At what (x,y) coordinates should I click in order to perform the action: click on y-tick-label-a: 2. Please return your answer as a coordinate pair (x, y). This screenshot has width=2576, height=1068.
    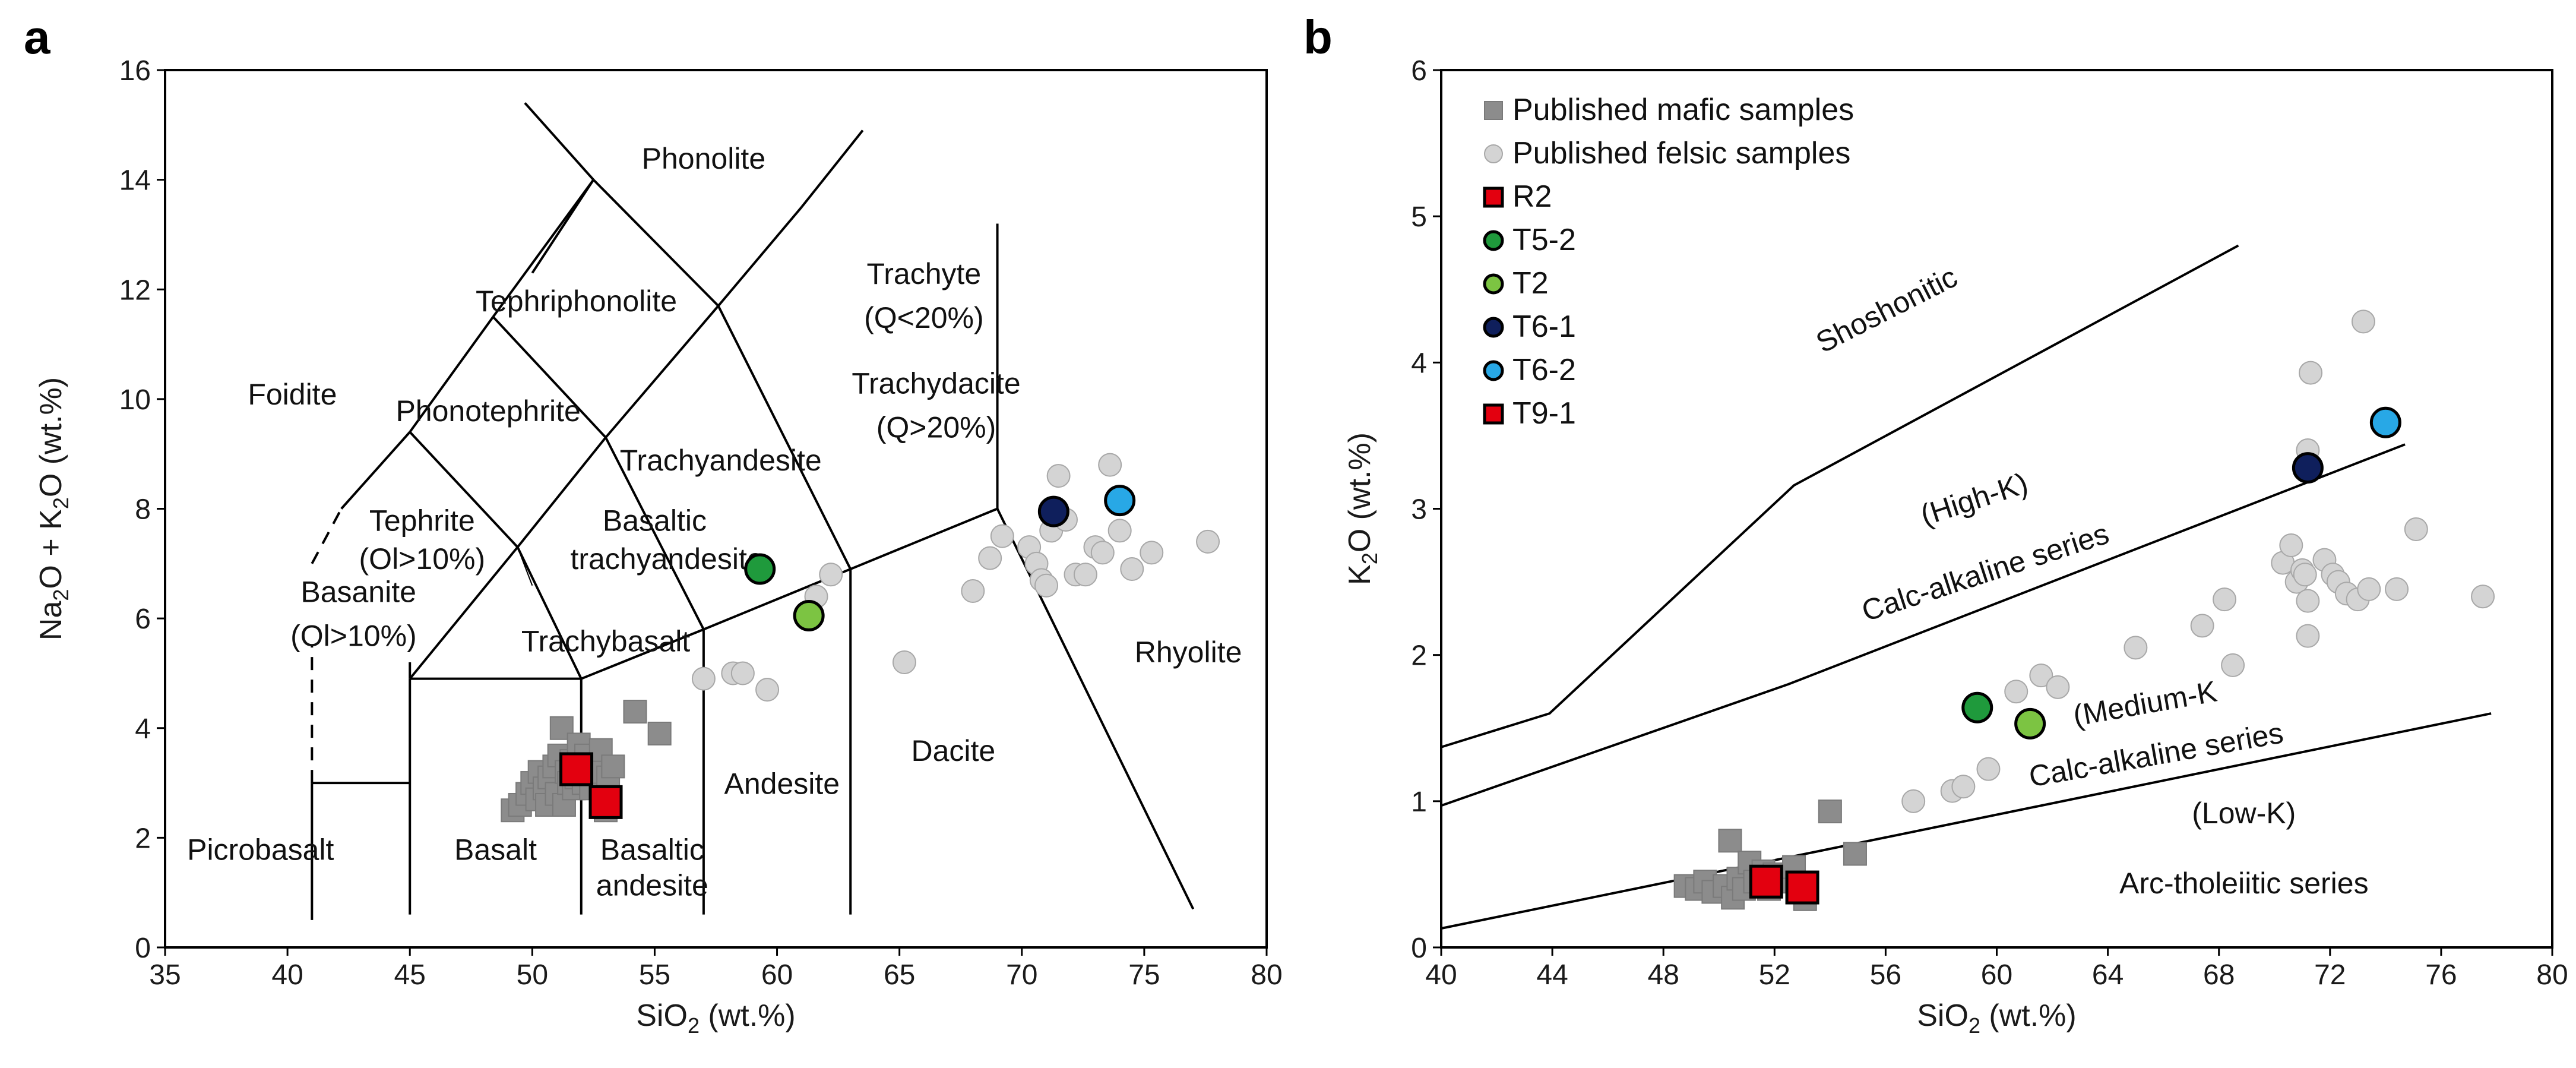
    Looking at the image, I should click on (143, 838).